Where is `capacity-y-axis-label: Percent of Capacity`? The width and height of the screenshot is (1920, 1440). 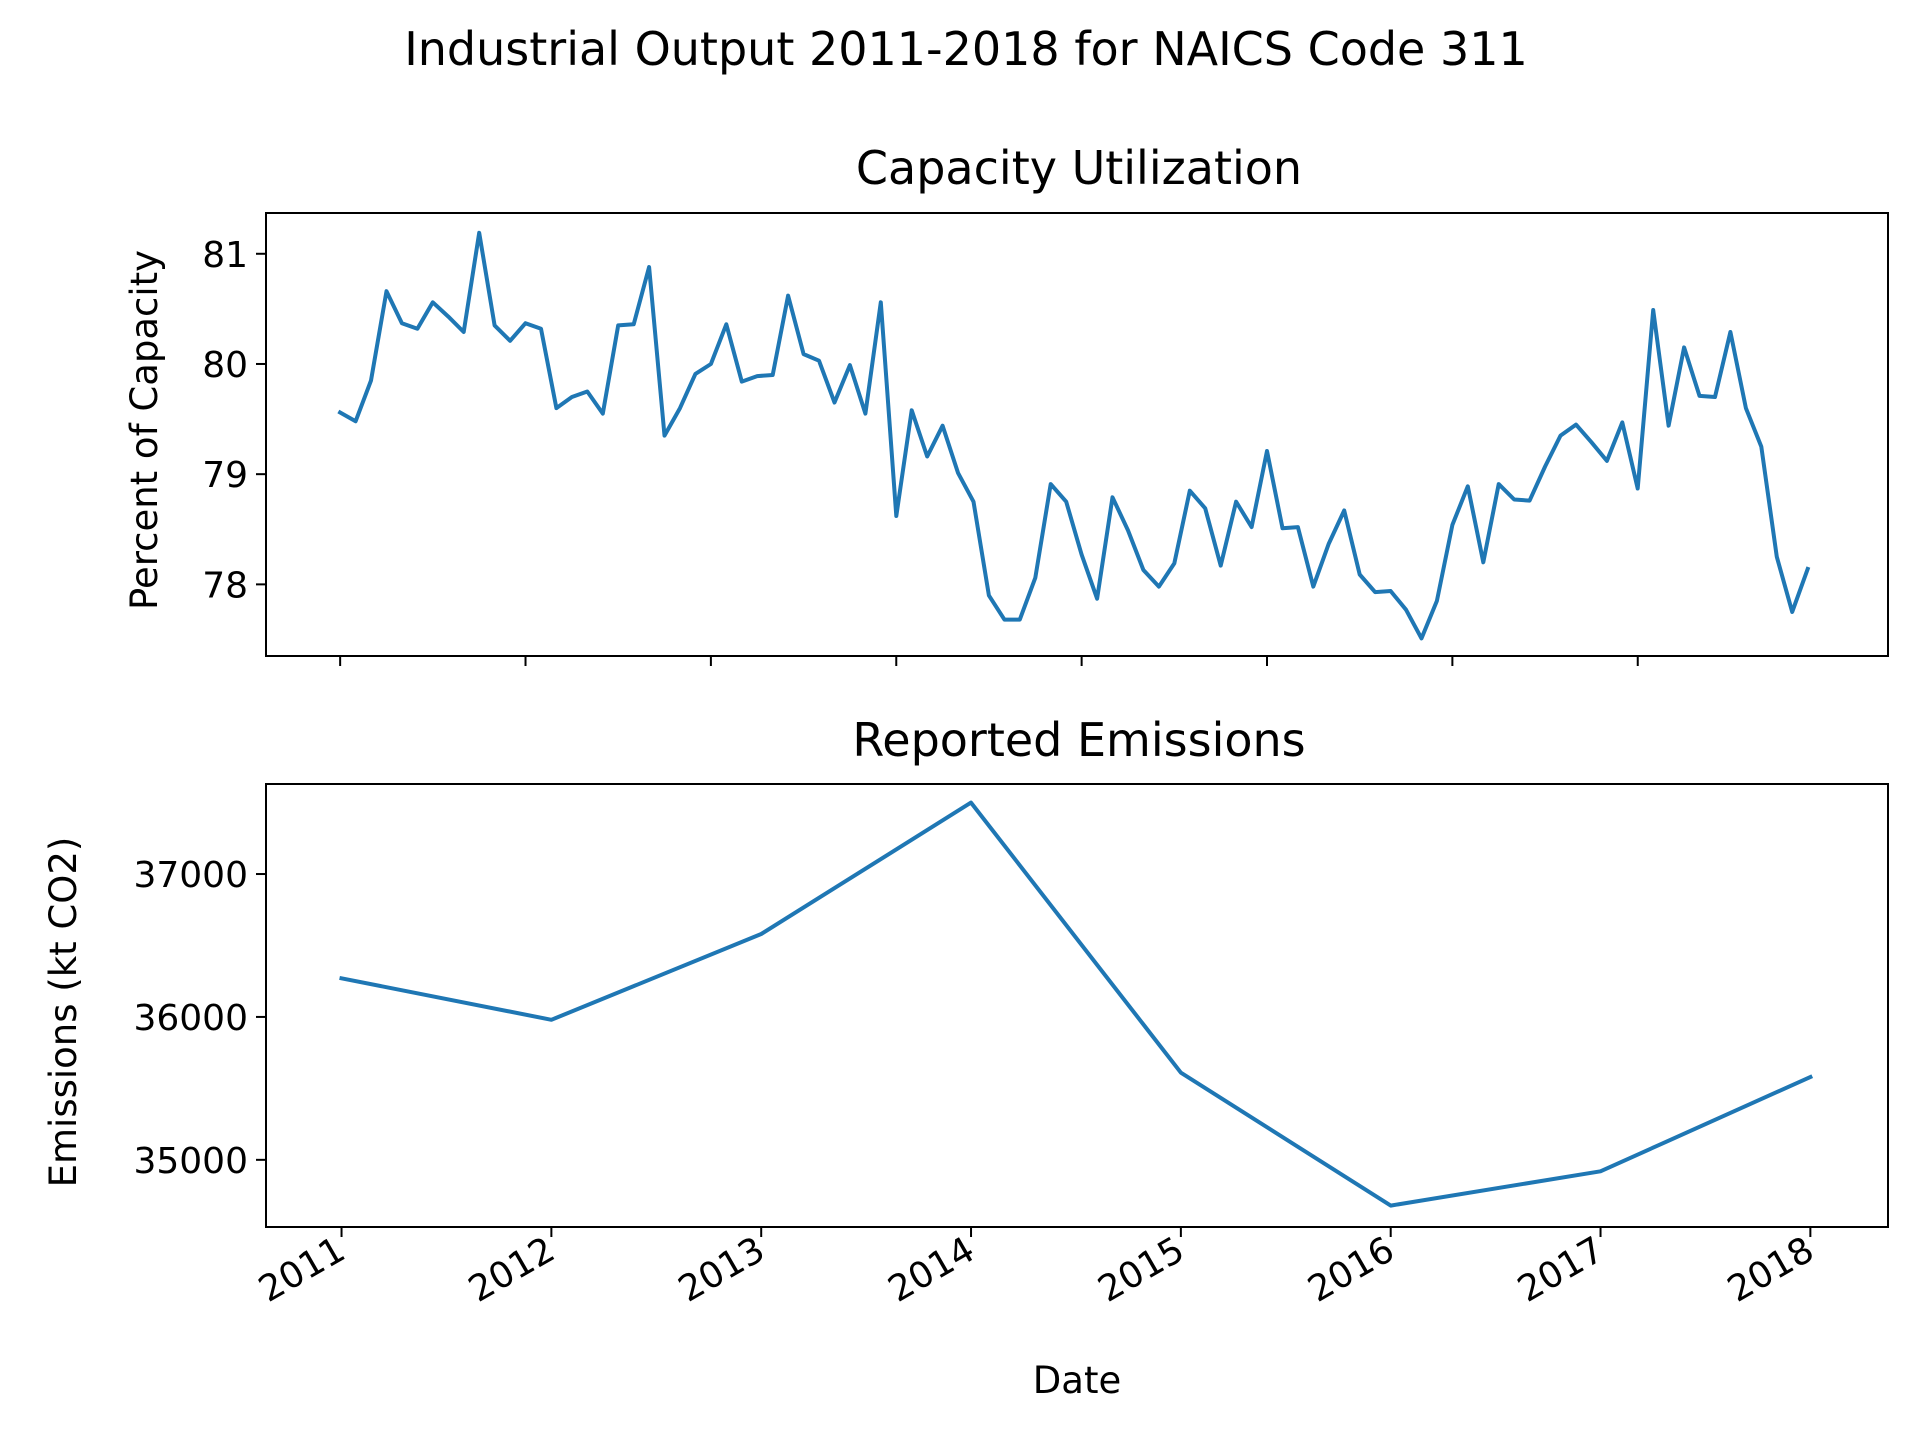 capacity-y-axis-label: Percent of Capacity is located at coordinates (144, 430).